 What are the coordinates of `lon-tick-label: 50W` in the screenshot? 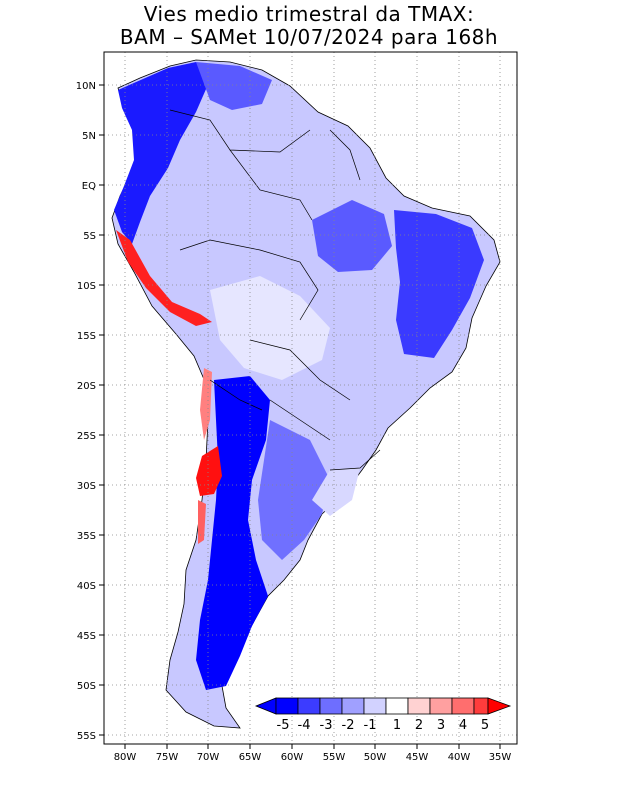 It's located at (375, 757).